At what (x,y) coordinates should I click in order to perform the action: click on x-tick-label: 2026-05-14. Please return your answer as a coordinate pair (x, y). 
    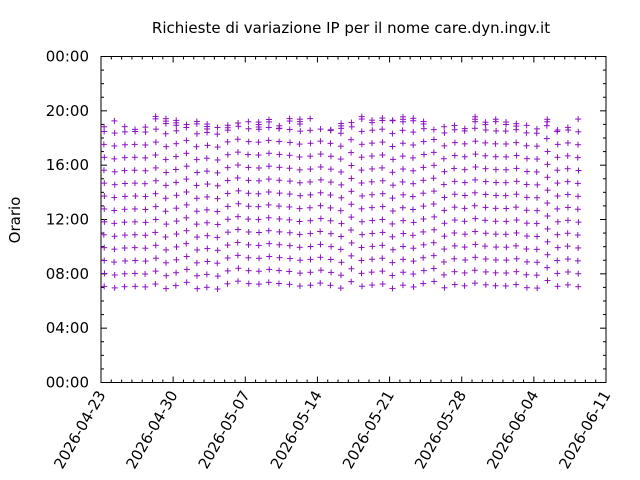
    Looking at the image, I should click on (296, 430).